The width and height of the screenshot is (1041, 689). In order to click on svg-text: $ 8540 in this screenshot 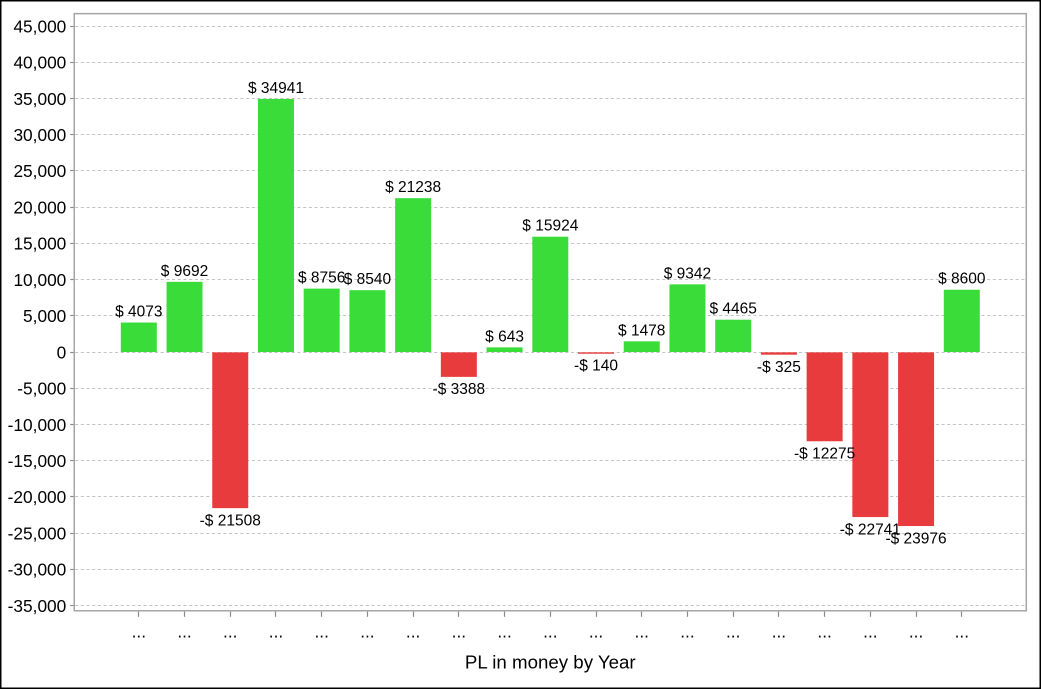, I will do `click(368, 279)`.